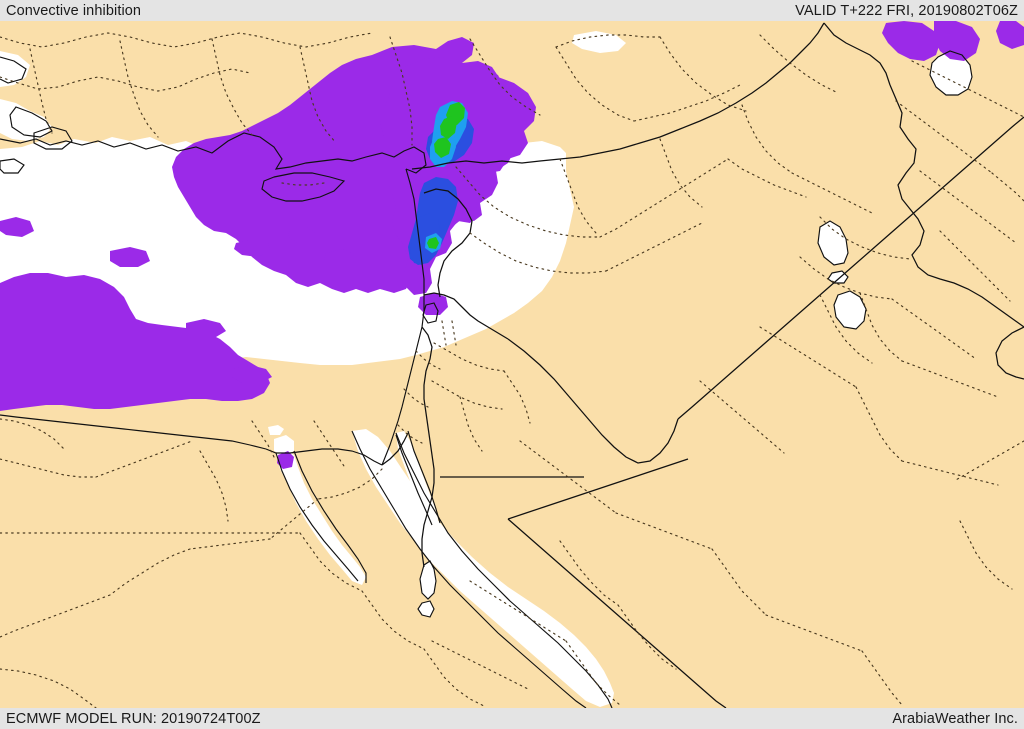  Describe the element at coordinates (955, 718) in the screenshot. I see `provider-label: ArabiaWeather Inc.` at that location.